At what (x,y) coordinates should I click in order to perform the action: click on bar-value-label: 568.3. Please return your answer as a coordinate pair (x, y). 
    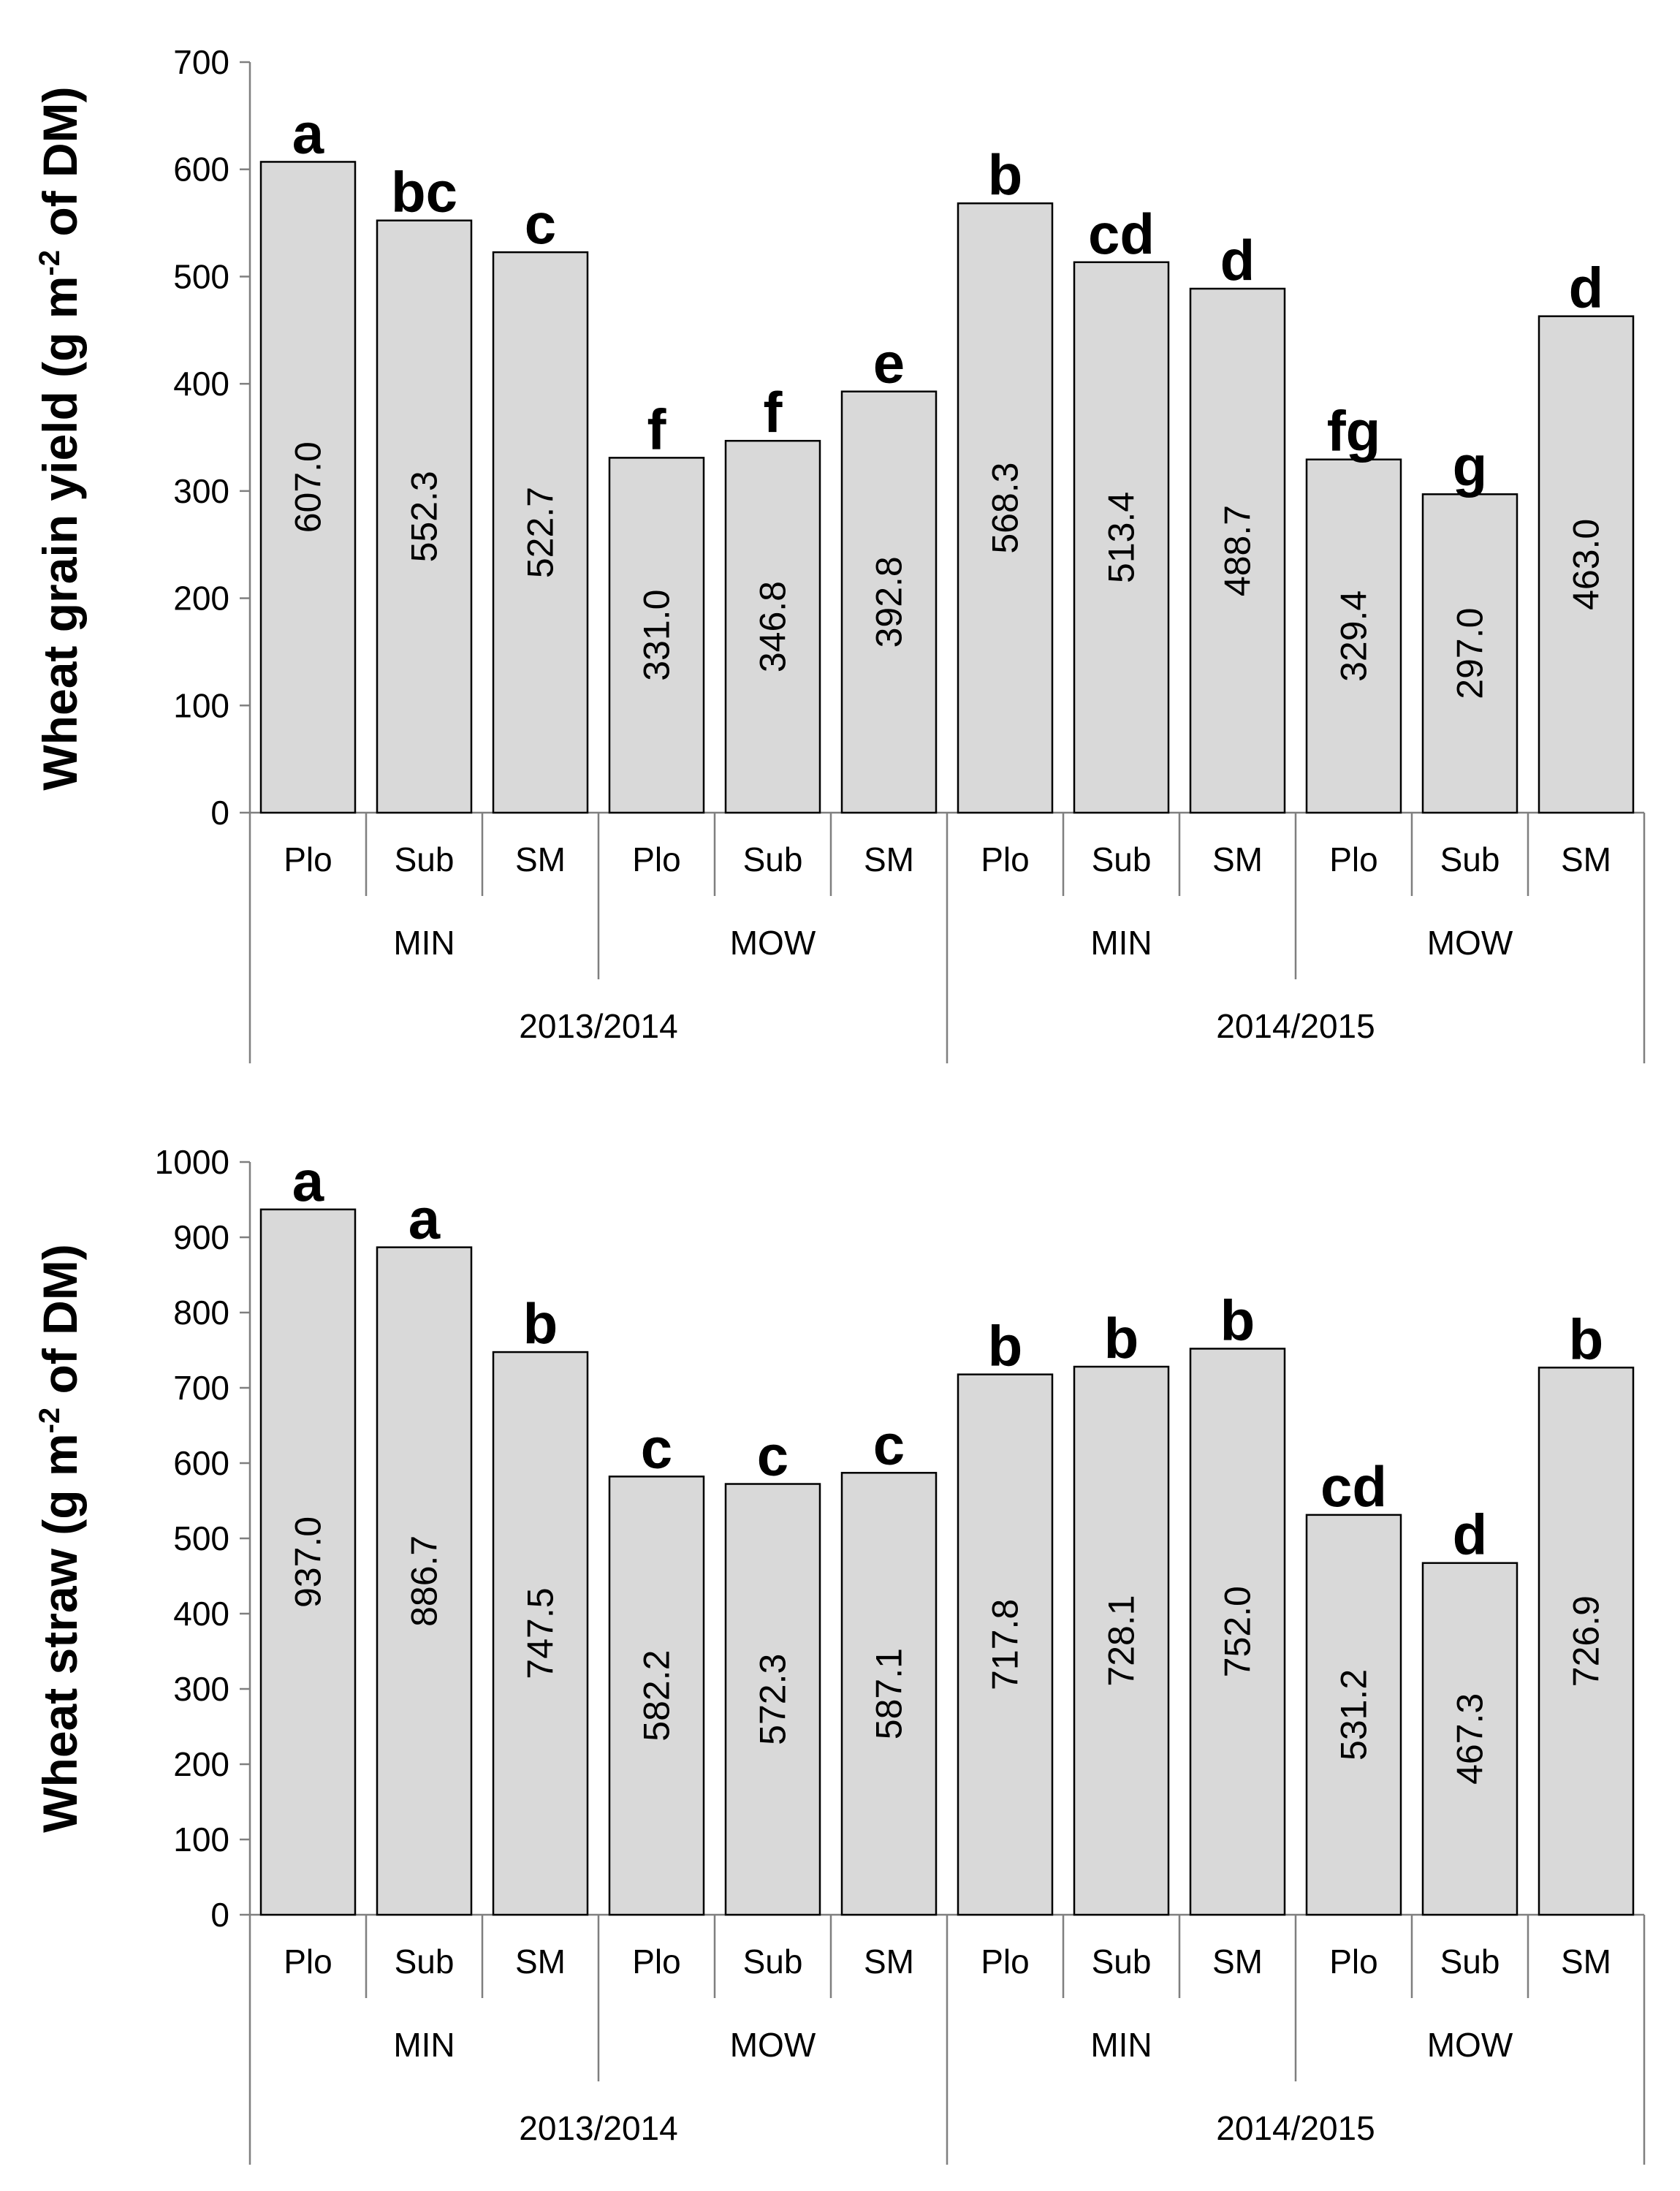
    Looking at the image, I should click on (1005, 508).